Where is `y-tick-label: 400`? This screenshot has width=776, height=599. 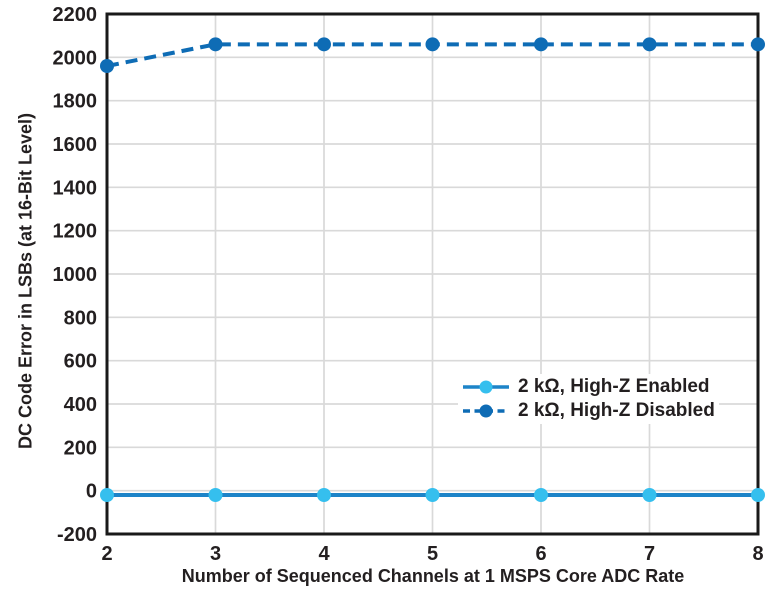
y-tick-label: 400 is located at coordinates (80, 405).